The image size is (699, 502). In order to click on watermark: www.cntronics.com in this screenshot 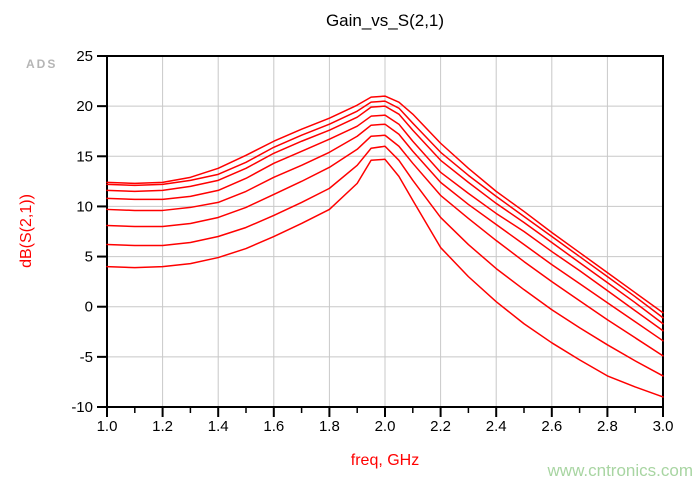, I will do `click(620, 470)`.